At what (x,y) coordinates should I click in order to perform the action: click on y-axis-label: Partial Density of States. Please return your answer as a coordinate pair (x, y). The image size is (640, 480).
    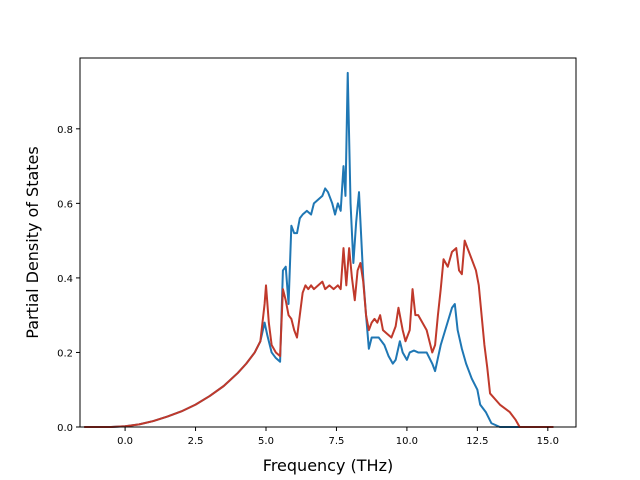
    Looking at the image, I should click on (32, 242).